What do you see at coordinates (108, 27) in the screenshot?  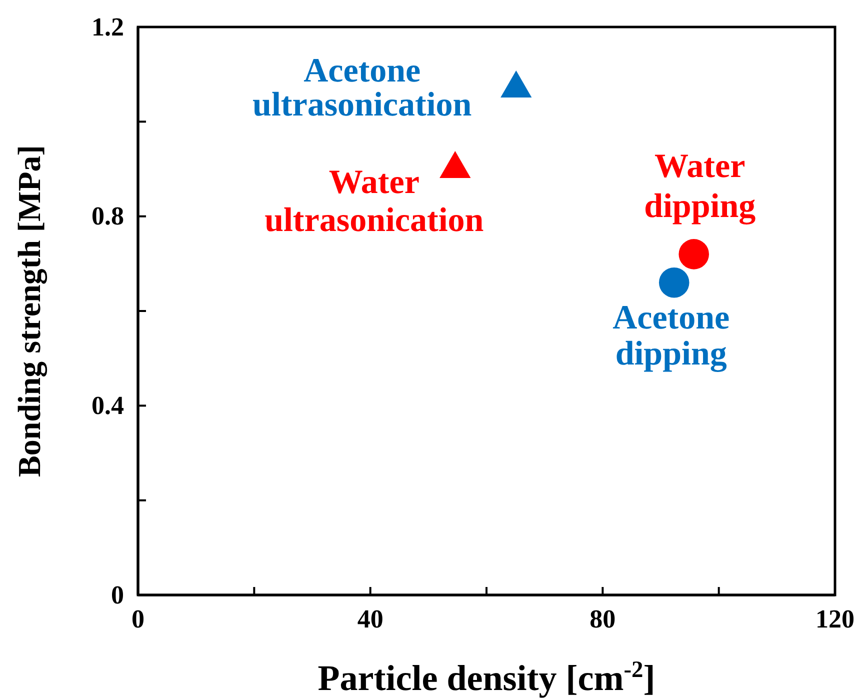 I see `y-tick-label: 1.2` at bounding box center [108, 27].